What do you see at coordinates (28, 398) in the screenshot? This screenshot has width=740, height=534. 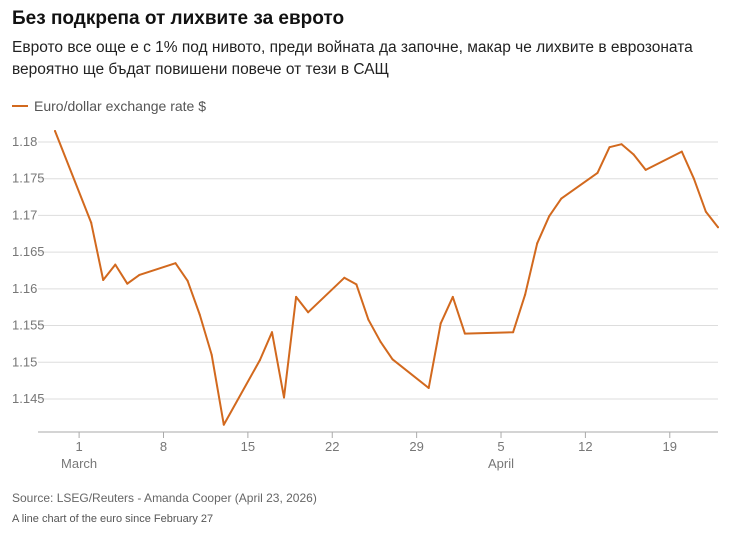 I see `y-tick-label: 1.145` at bounding box center [28, 398].